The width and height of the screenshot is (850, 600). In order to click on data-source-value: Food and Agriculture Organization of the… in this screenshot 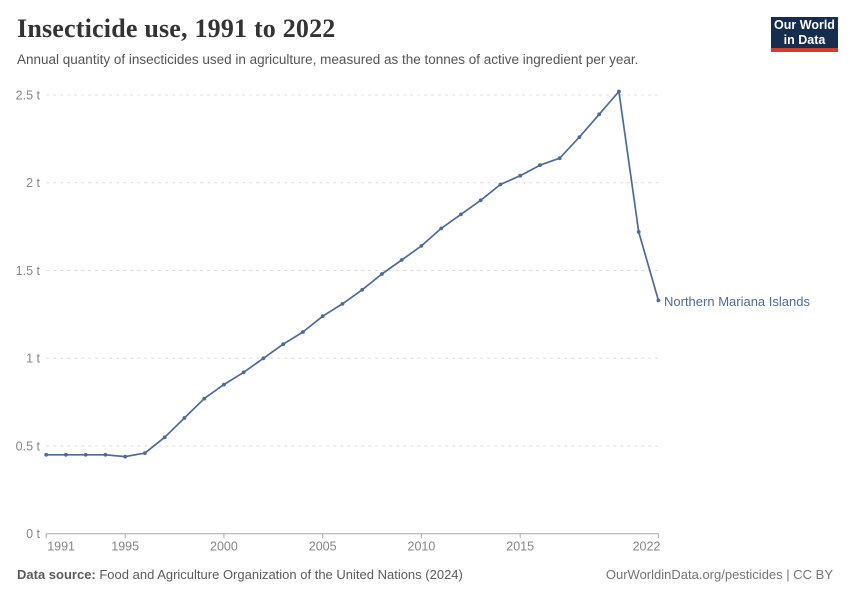, I will do `click(279, 574)`.